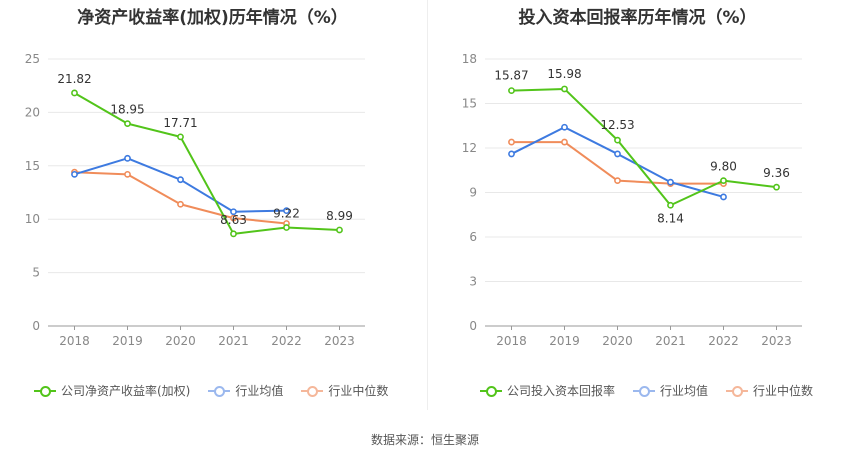  Describe the element at coordinates (564, 74) in the screenshot. I see `data-label: 15.98` at that location.